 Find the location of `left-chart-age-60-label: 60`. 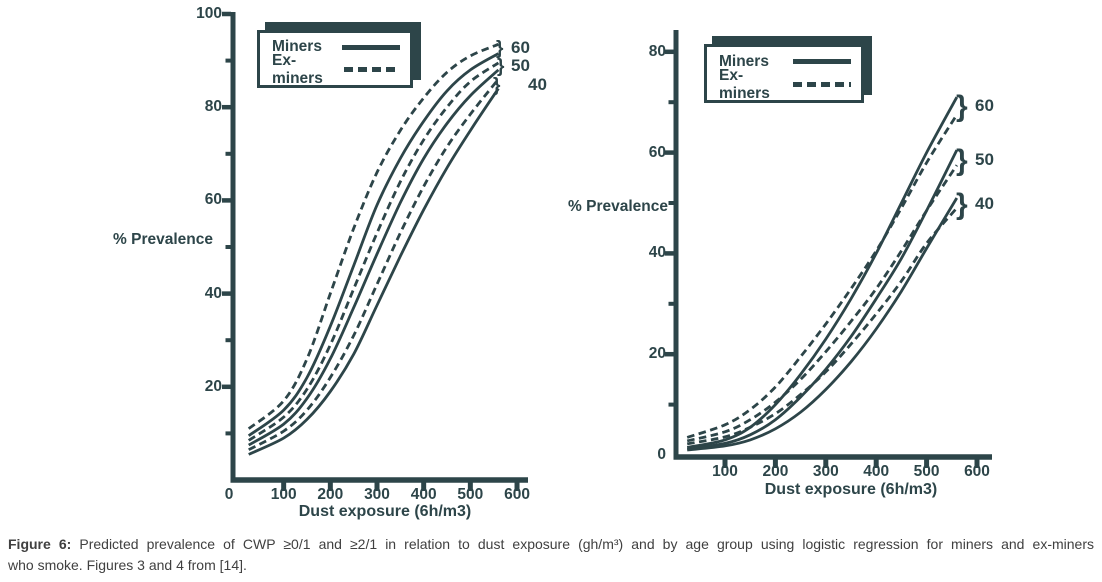

left-chart-age-60-label: 60 is located at coordinates (520, 47).